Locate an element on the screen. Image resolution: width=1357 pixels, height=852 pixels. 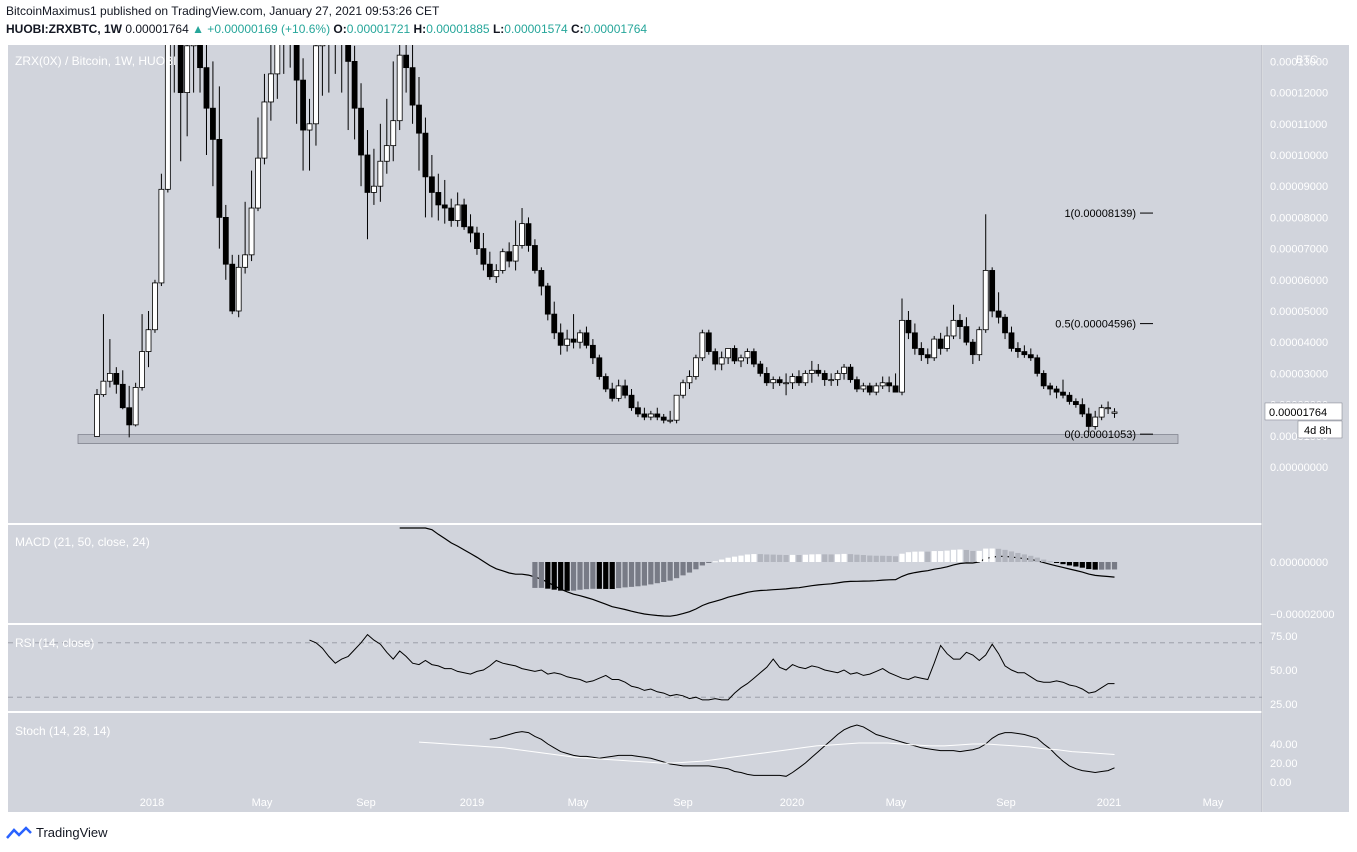
support-zone is located at coordinates (628, 439).